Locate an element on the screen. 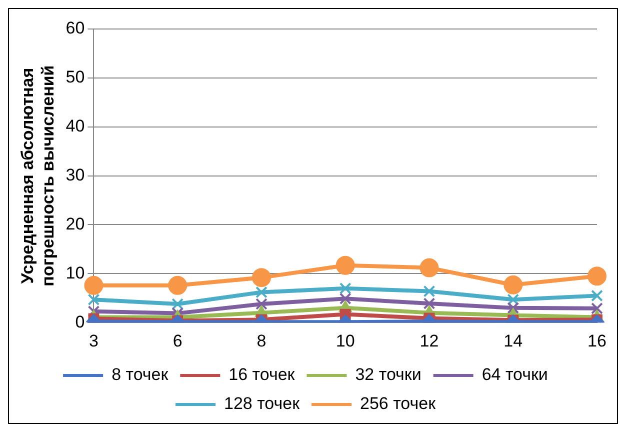  x-tick-label: 3 is located at coordinates (93, 340).